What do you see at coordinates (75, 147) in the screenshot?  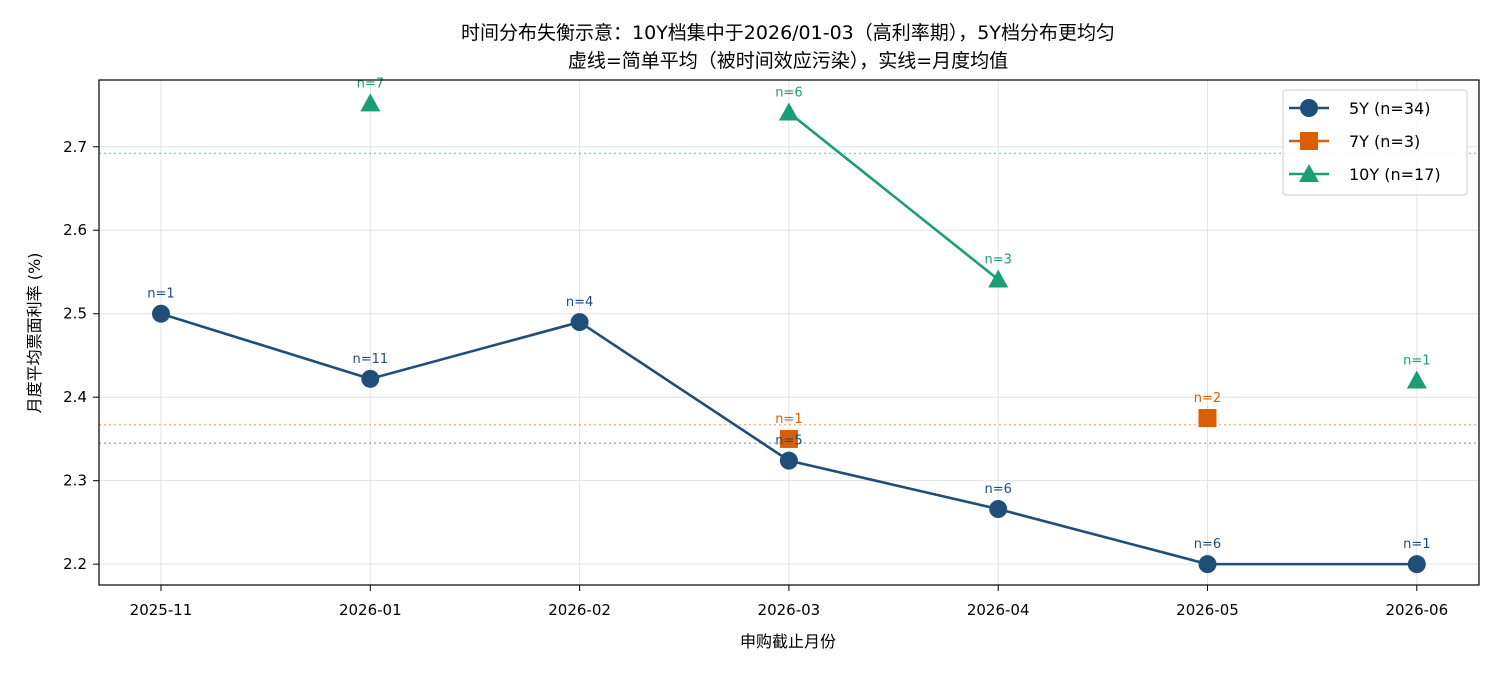 I see `y-tick-label: 2.7` at bounding box center [75, 147].